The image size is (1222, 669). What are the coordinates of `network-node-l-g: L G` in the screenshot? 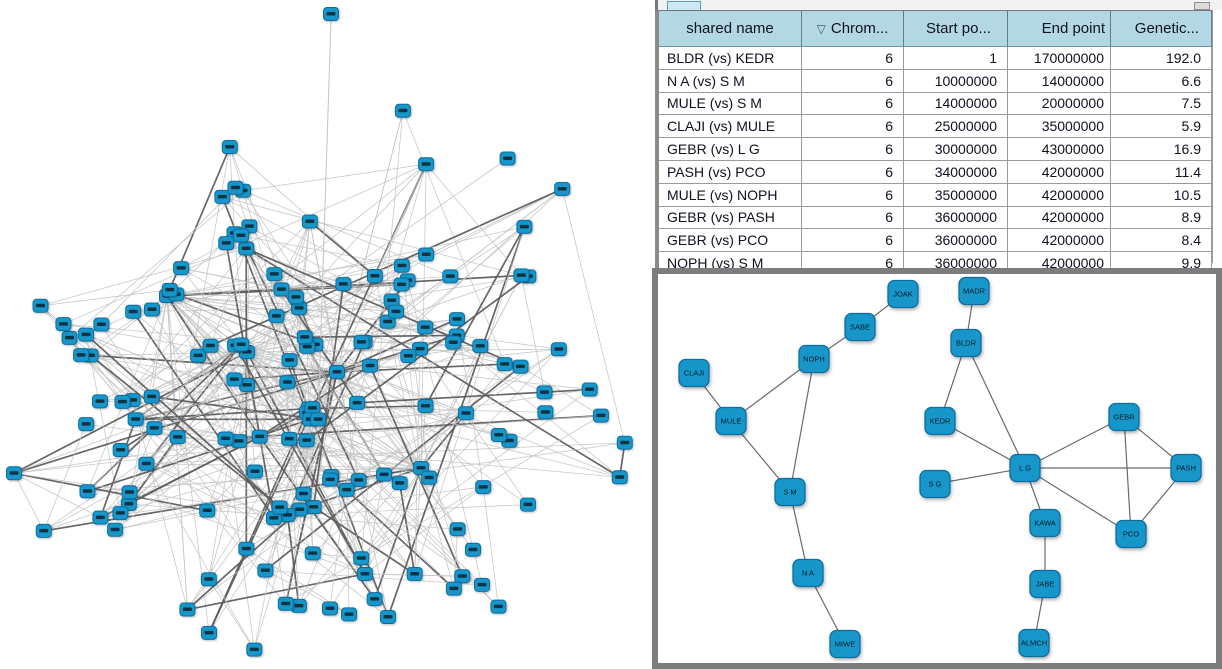 It's located at (1025, 468).